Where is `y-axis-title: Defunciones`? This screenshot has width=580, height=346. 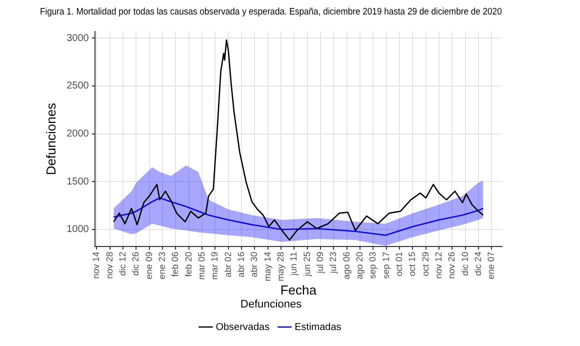
y-axis-title: Defunciones is located at coordinates (50, 139).